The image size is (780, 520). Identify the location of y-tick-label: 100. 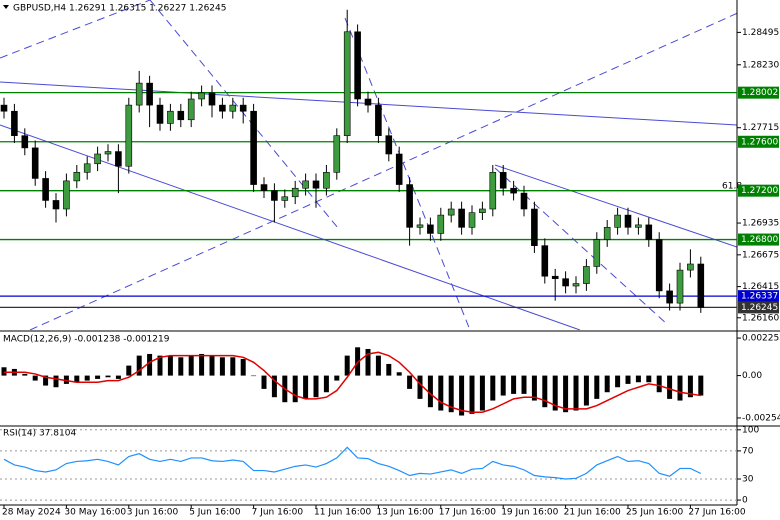
(750, 430).